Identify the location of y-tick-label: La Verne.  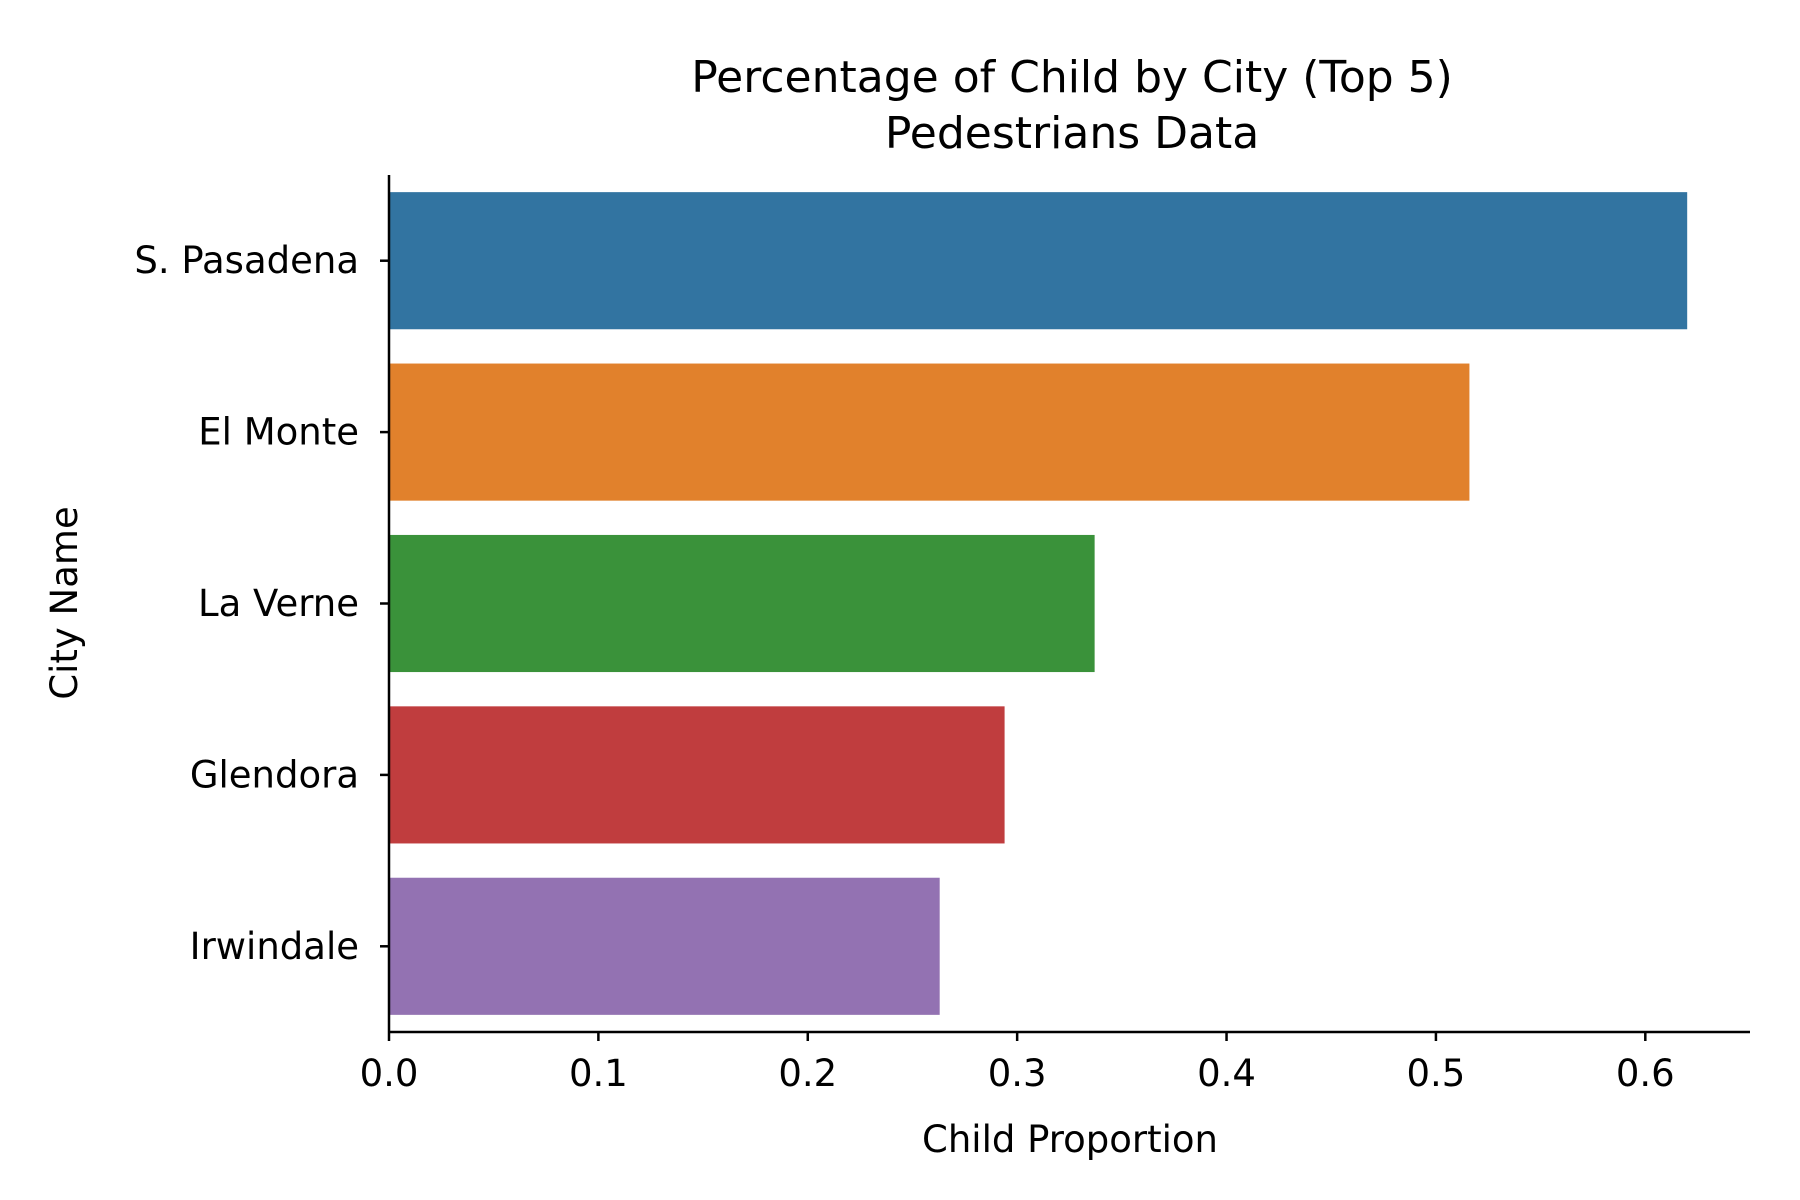
(278, 603).